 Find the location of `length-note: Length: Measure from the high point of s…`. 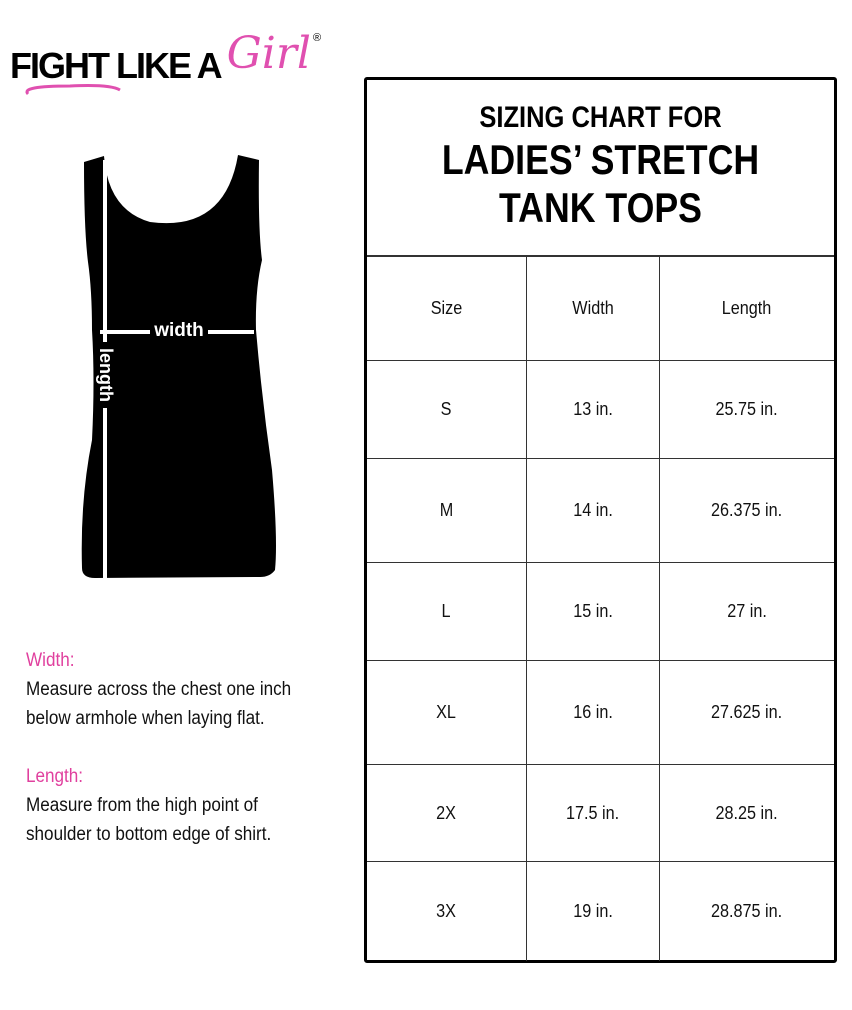

length-note: Length: Measure from the high point of s… is located at coordinates (148, 805).